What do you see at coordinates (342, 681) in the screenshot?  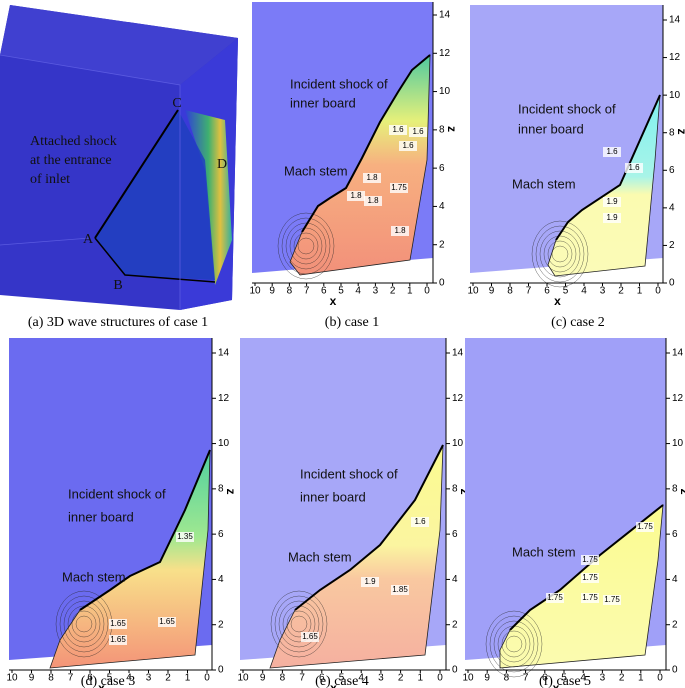 I see `caption: (e) case 4` at bounding box center [342, 681].